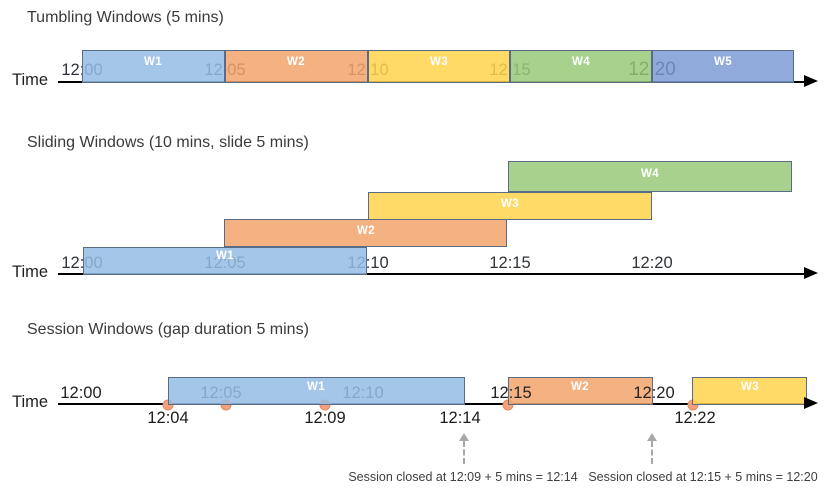 The image size is (829, 498). Describe the element at coordinates (125, 17) in the screenshot. I see `tumbling-section-title: Tumbling Windows (5 mins)` at that location.